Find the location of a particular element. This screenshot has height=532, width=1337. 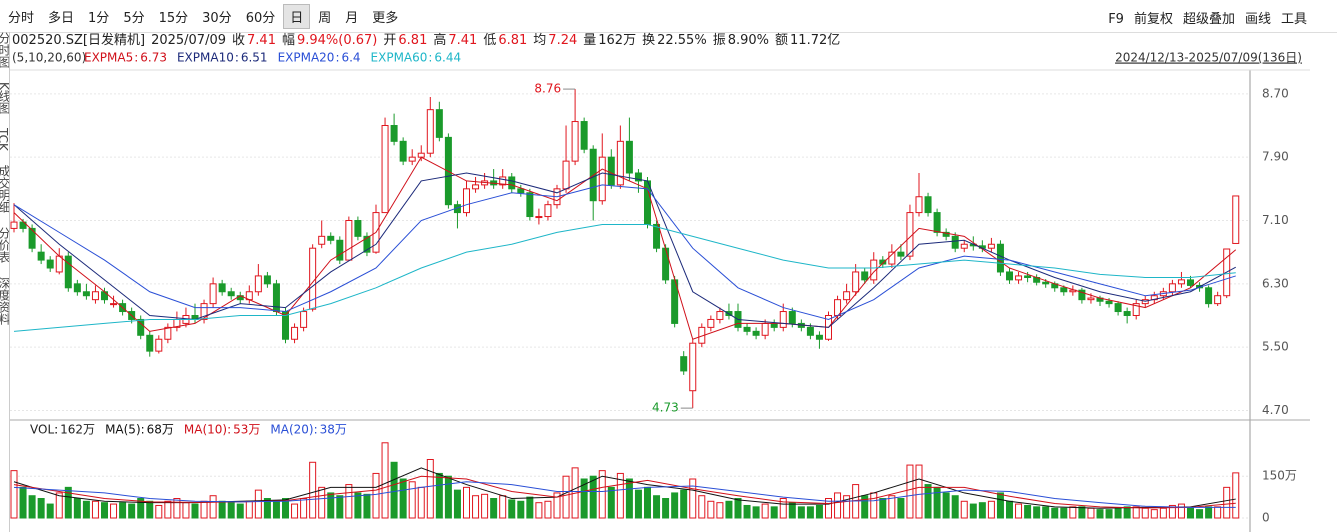

vol-legend-name: MA(20) is located at coordinates (291, 430).